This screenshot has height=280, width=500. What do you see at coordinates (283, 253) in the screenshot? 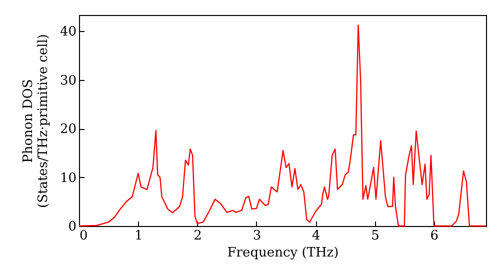
I see `x-axis-title: Frequency (THz)` at bounding box center [283, 253].